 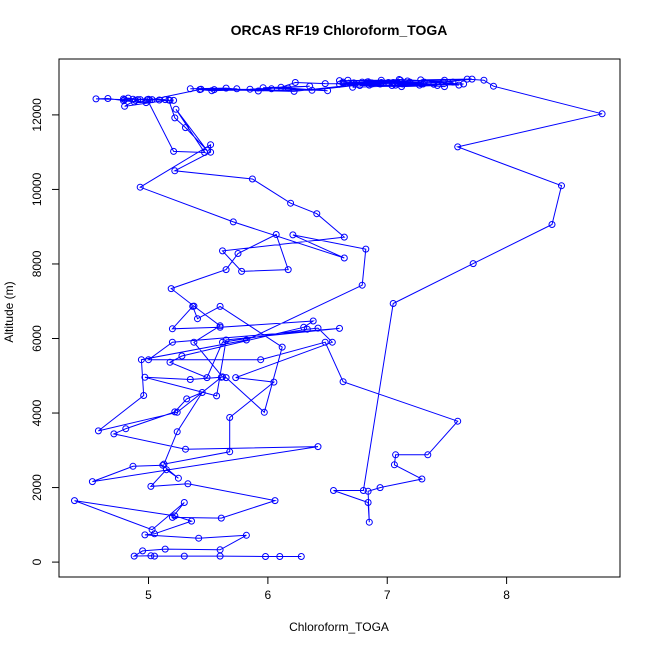 What do you see at coordinates (339, 627) in the screenshot?
I see `x-axis-label: Chloroform_TOGA` at bounding box center [339, 627].